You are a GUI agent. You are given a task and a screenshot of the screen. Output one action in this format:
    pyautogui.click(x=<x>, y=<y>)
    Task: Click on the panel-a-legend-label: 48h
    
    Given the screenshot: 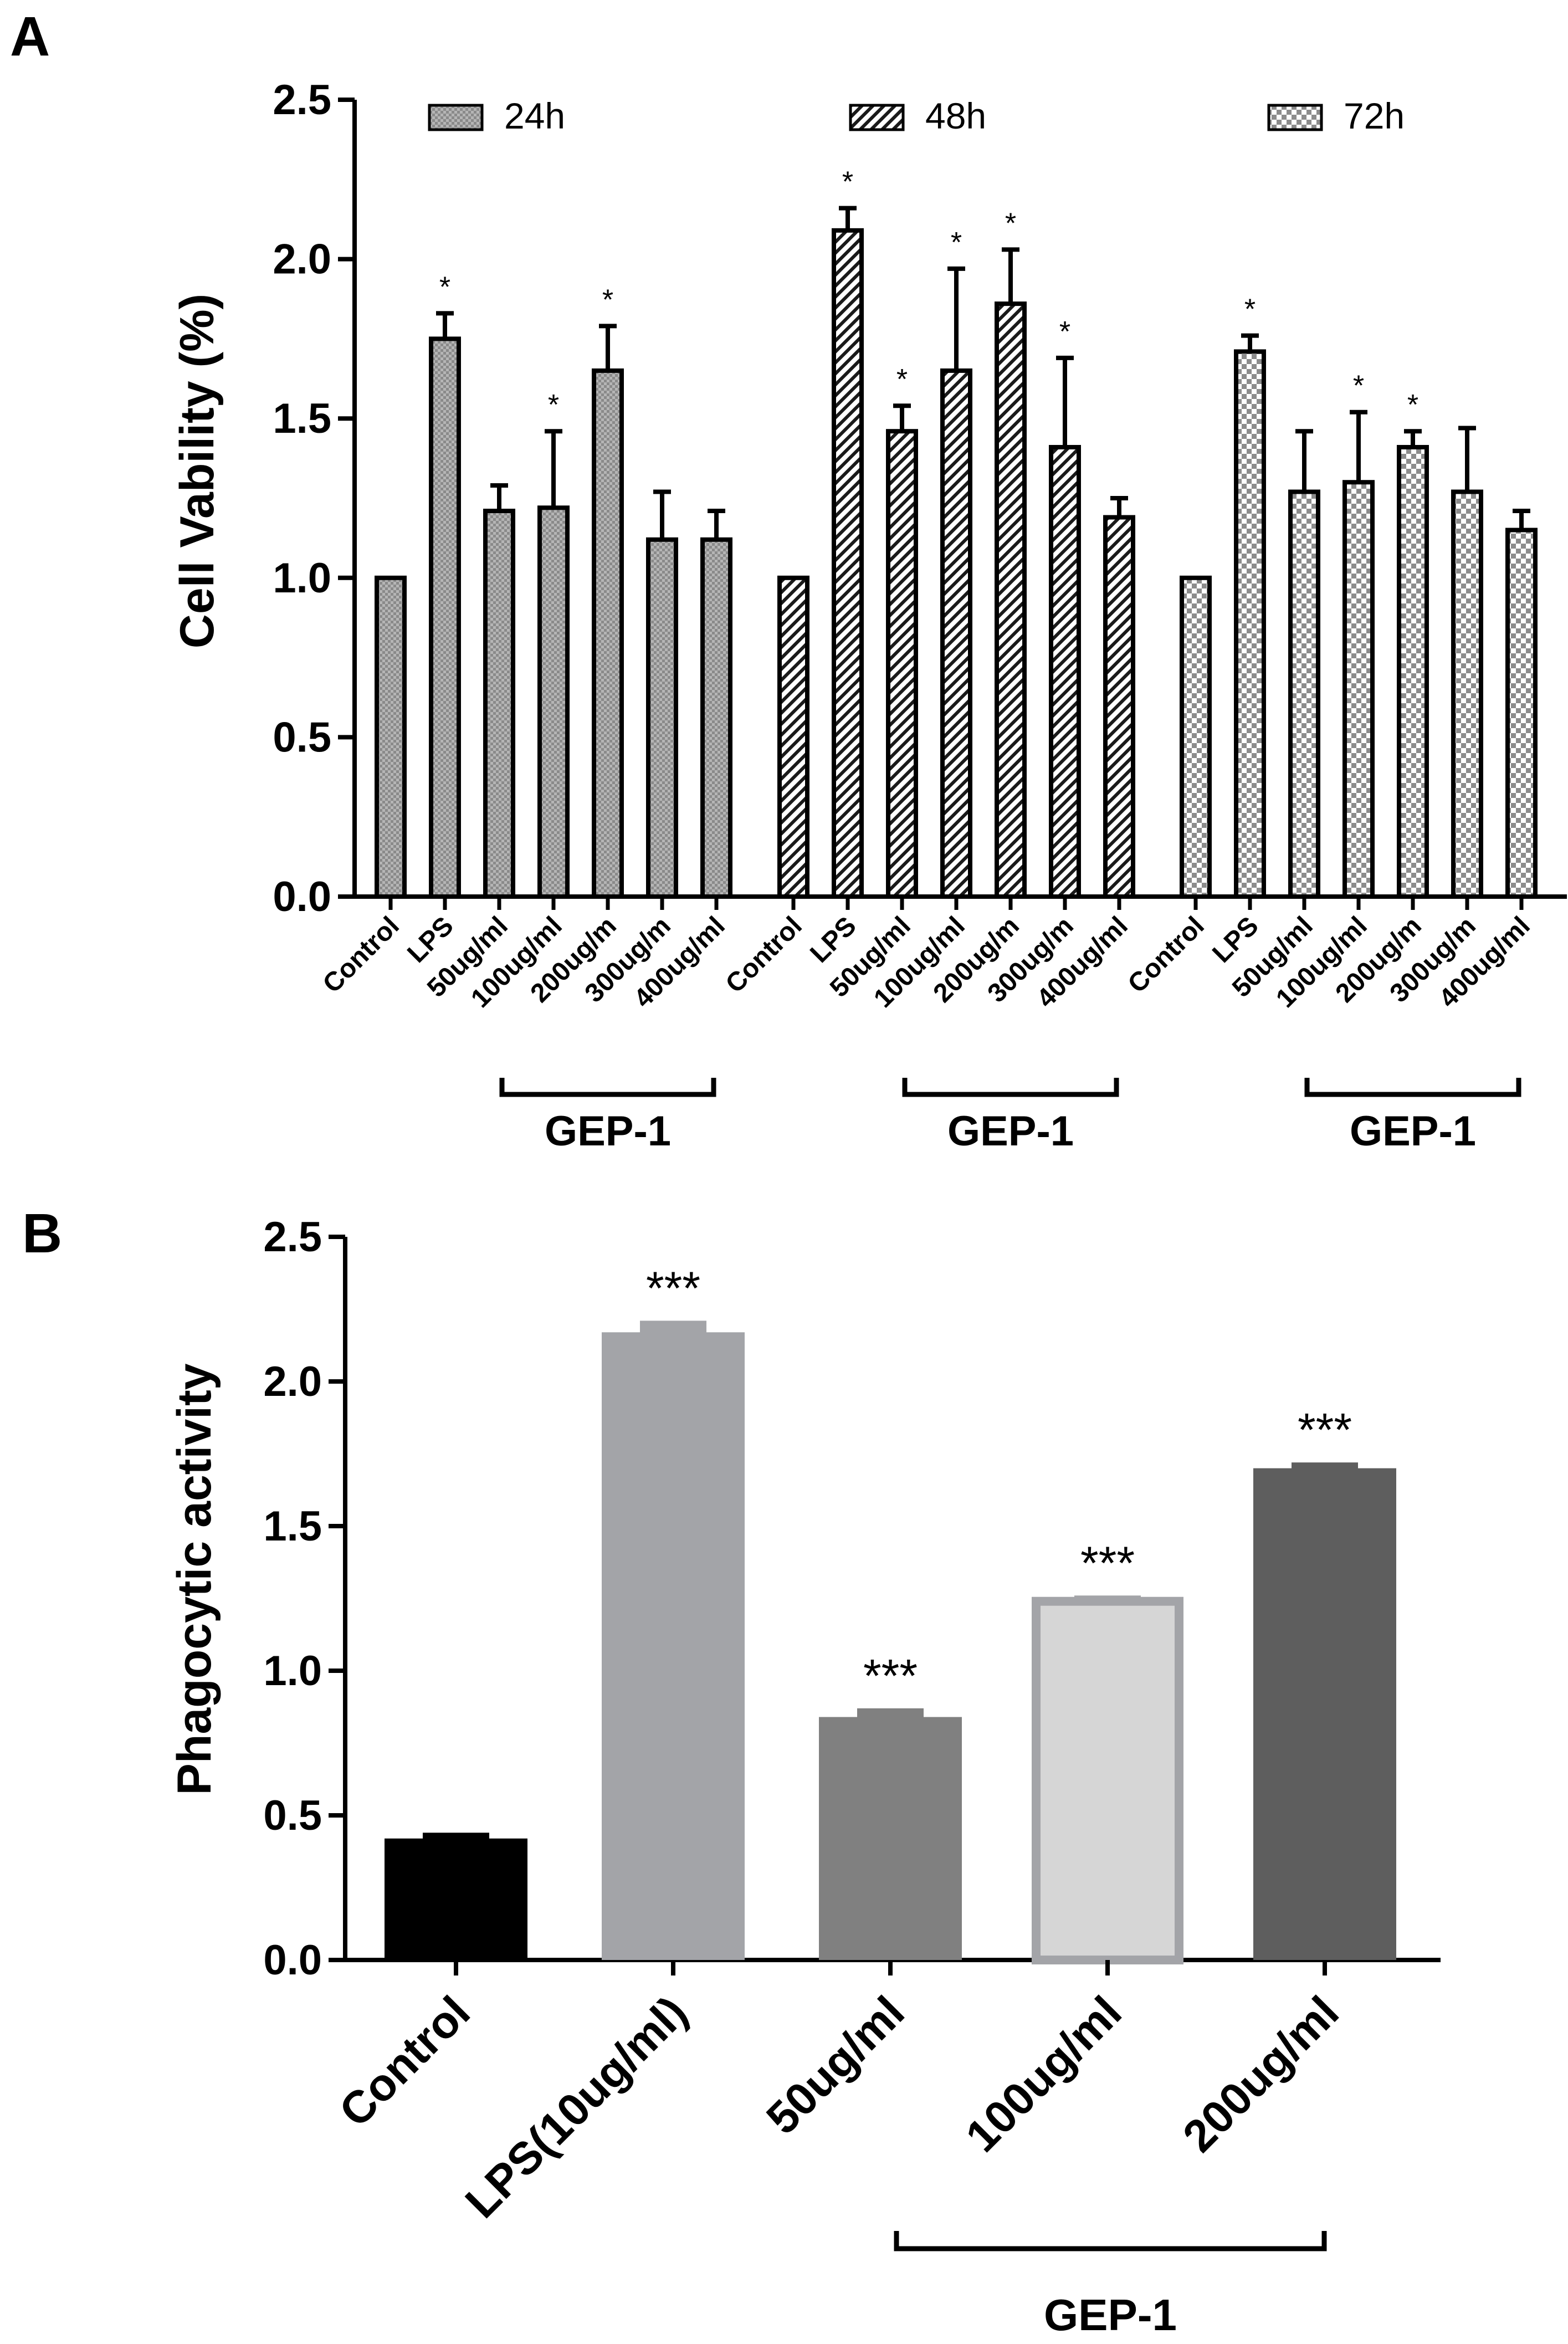 What is the action you would take?
    pyautogui.click(x=955, y=115)
    